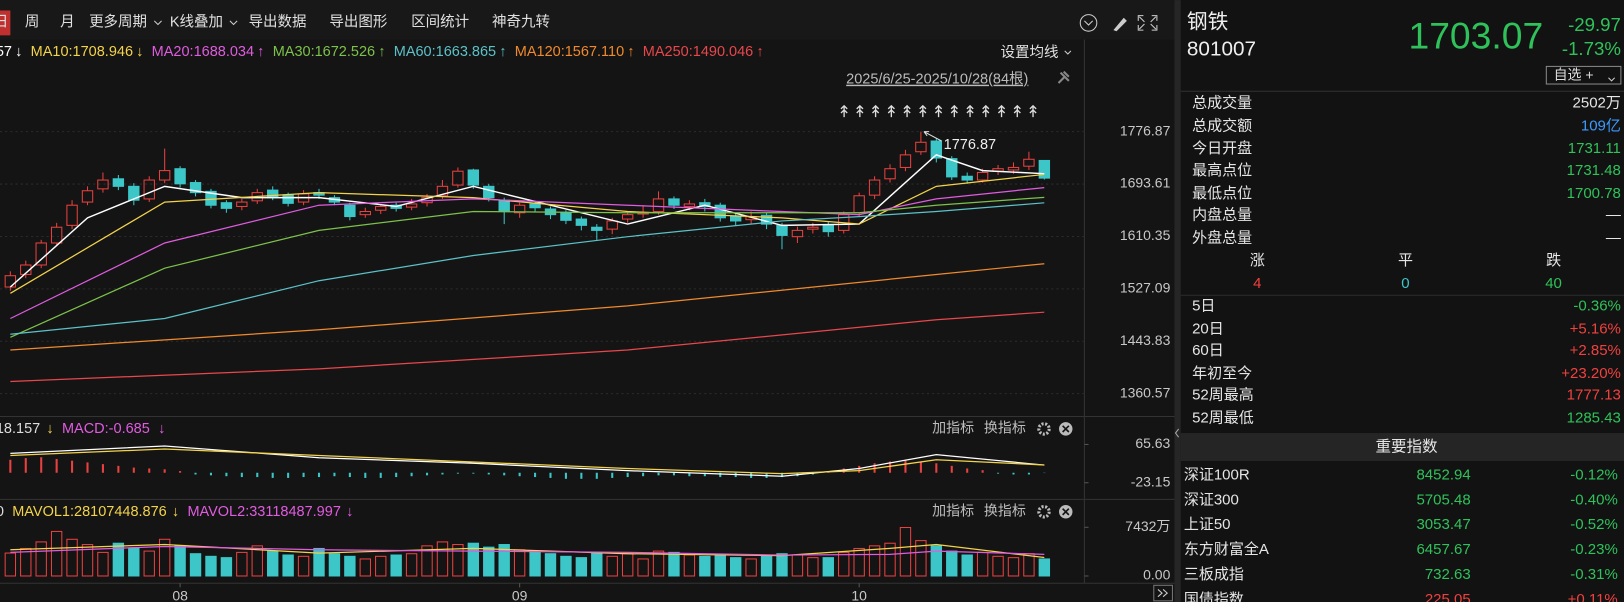 The width and height of the screenshot is (1624, 602). Describe the element at coordinates (1443, 524) in the screenshot. I see `index-value: 3053.47` at that location.